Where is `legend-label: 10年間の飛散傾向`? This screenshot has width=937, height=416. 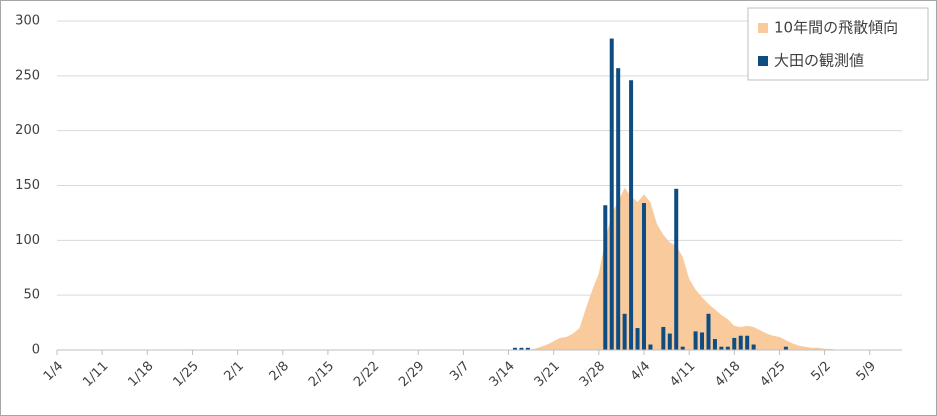
legend-label: 10年間の飛散傾向 is located at coordinates (836, 28).